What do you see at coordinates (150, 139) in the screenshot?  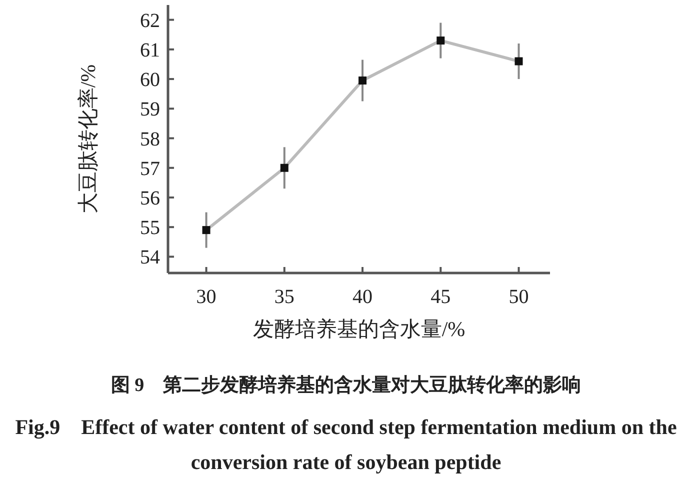 I see `y-tick-label: 58` at bounding box center [150, 139].